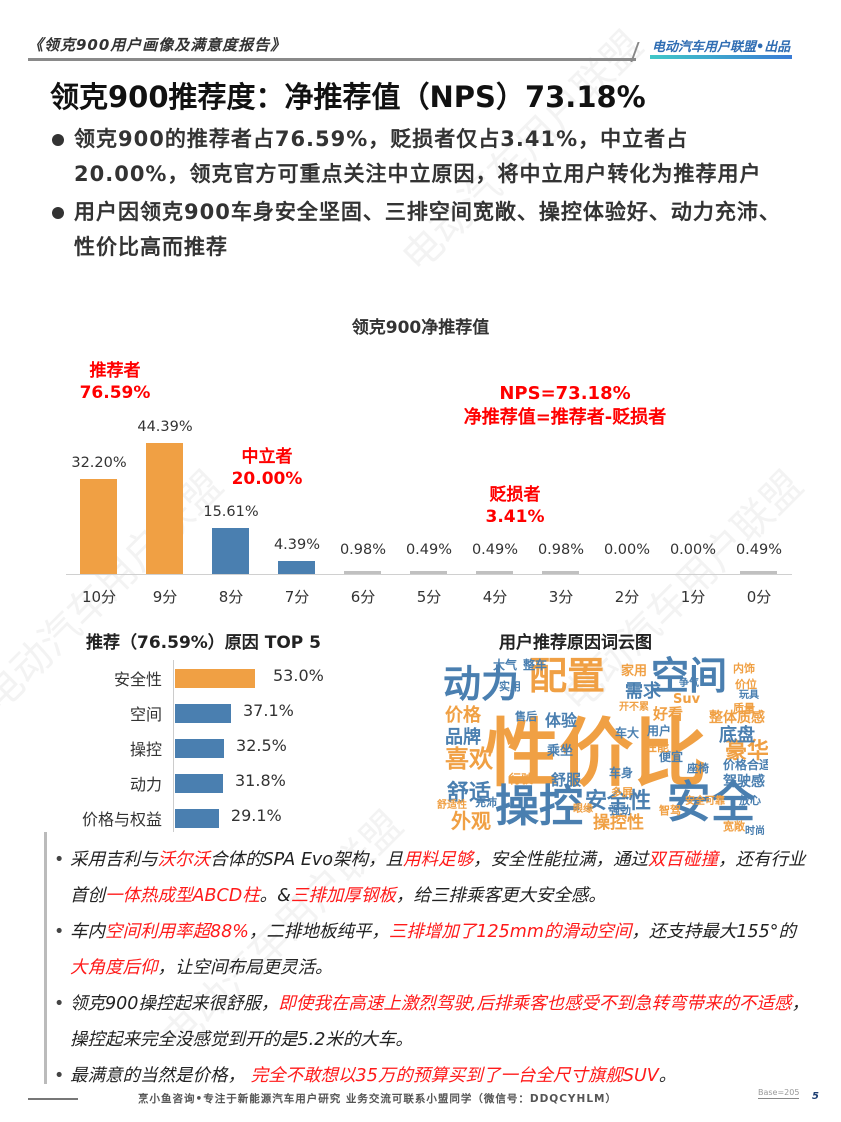 This screenshot has height=1122, width=841. What do you see at coordinates (618, 801) in the screenshot?
I see `cloud-word: 安全性` at bounding box center [618, 801].